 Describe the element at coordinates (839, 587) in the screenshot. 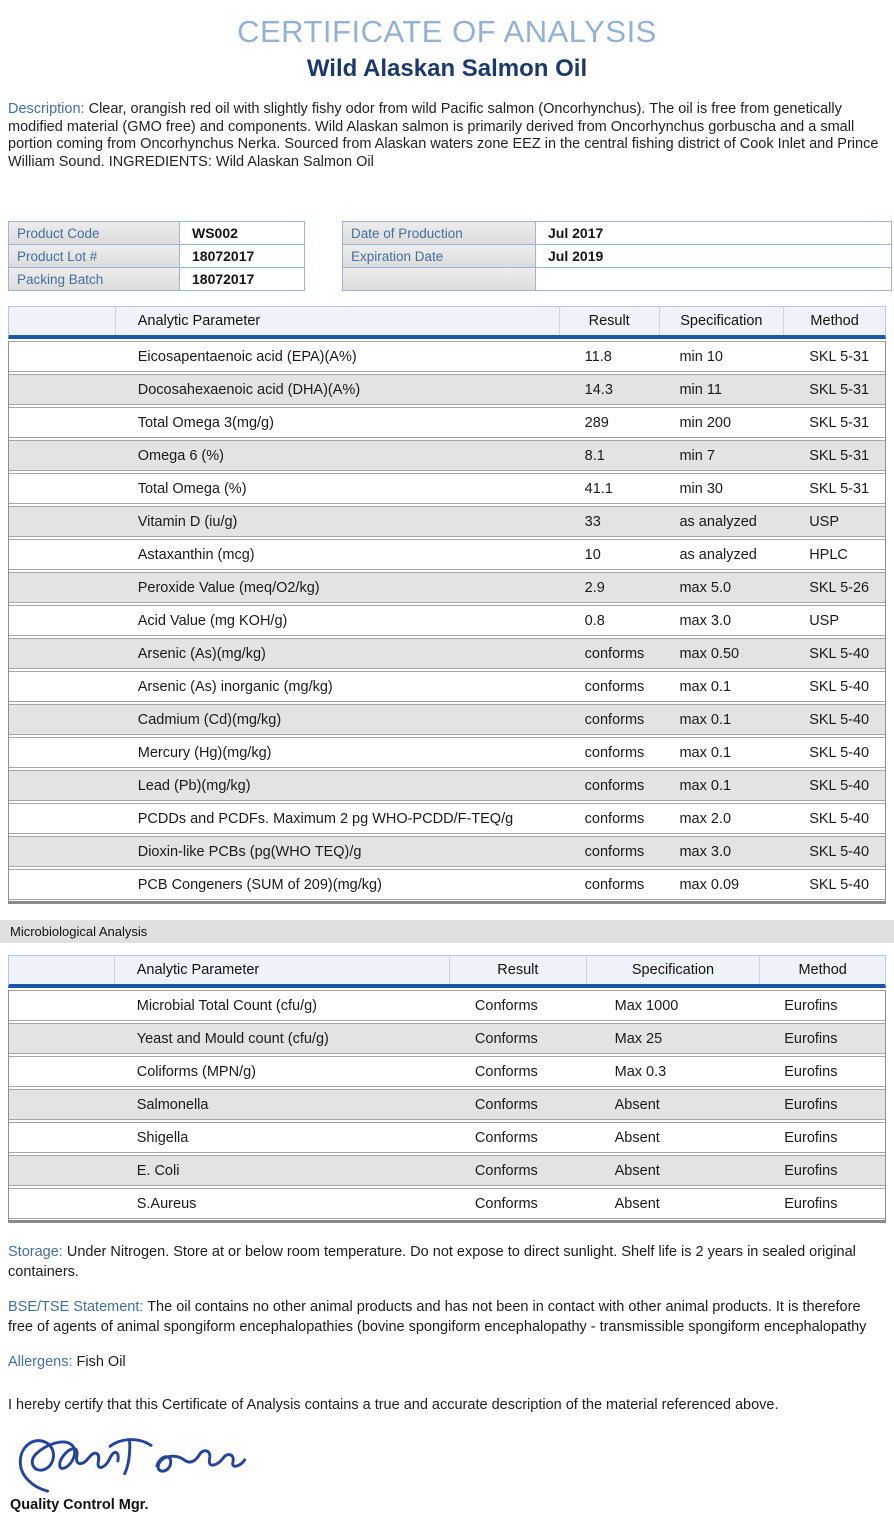

I see `table-cell: SKL 5-26` at that location.